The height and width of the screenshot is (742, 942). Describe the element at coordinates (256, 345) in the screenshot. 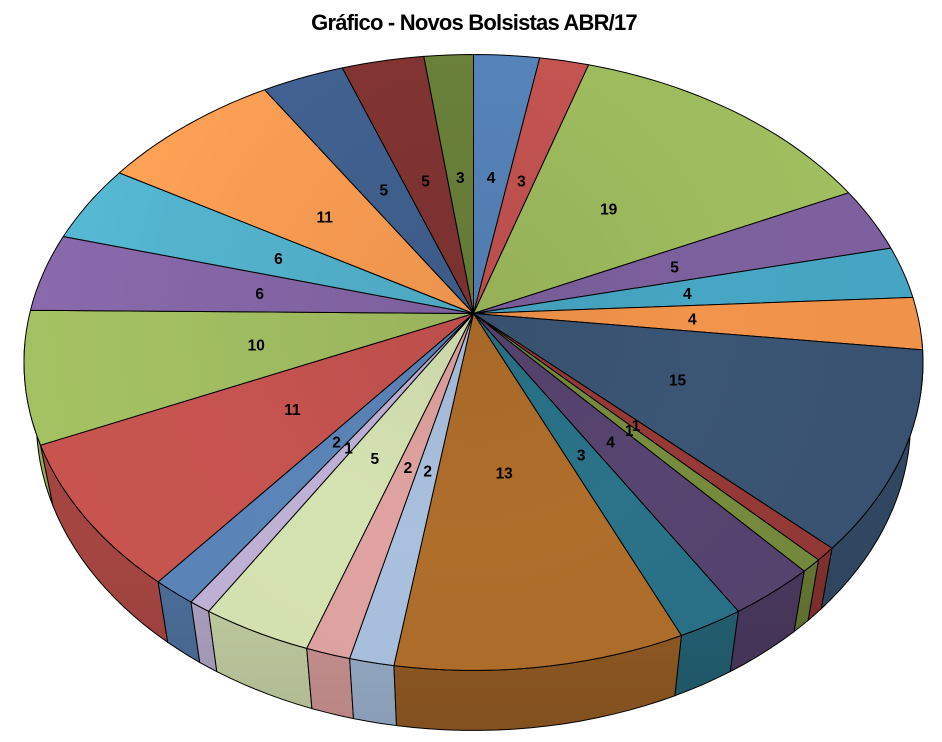

I see `svg-text: 10` at that location.